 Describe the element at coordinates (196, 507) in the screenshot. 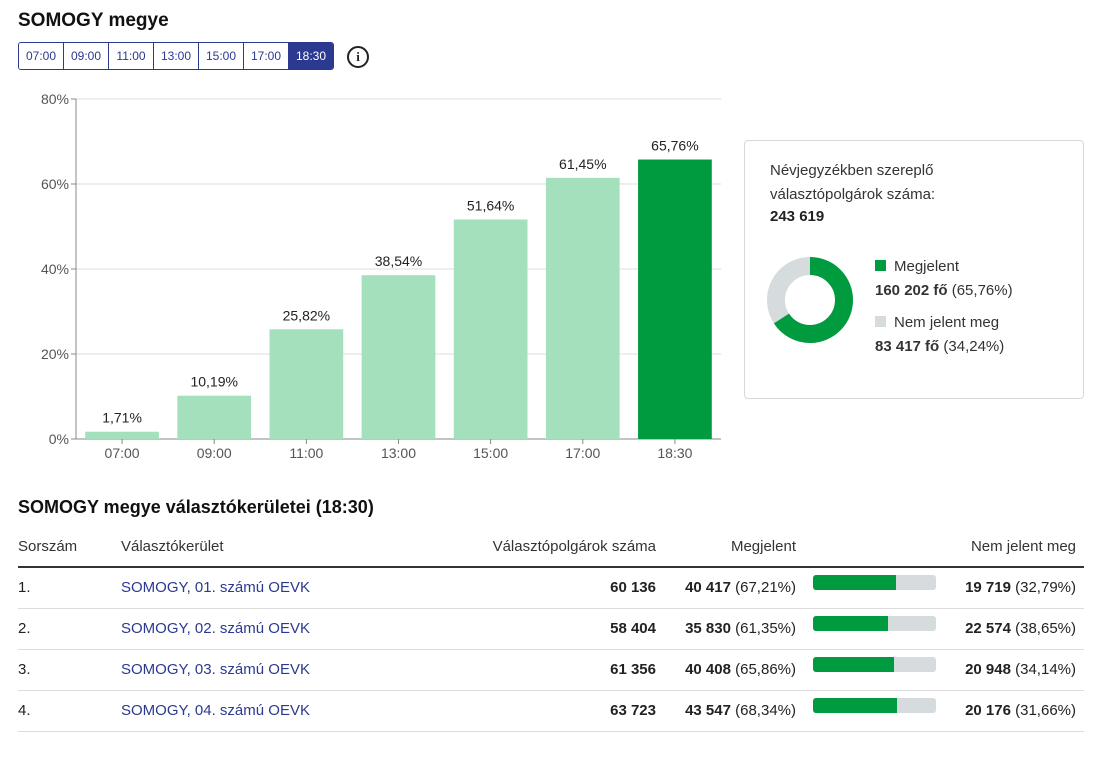

I see `districts-title: SOMOGY megye választókerületei (18:30)` at that location.